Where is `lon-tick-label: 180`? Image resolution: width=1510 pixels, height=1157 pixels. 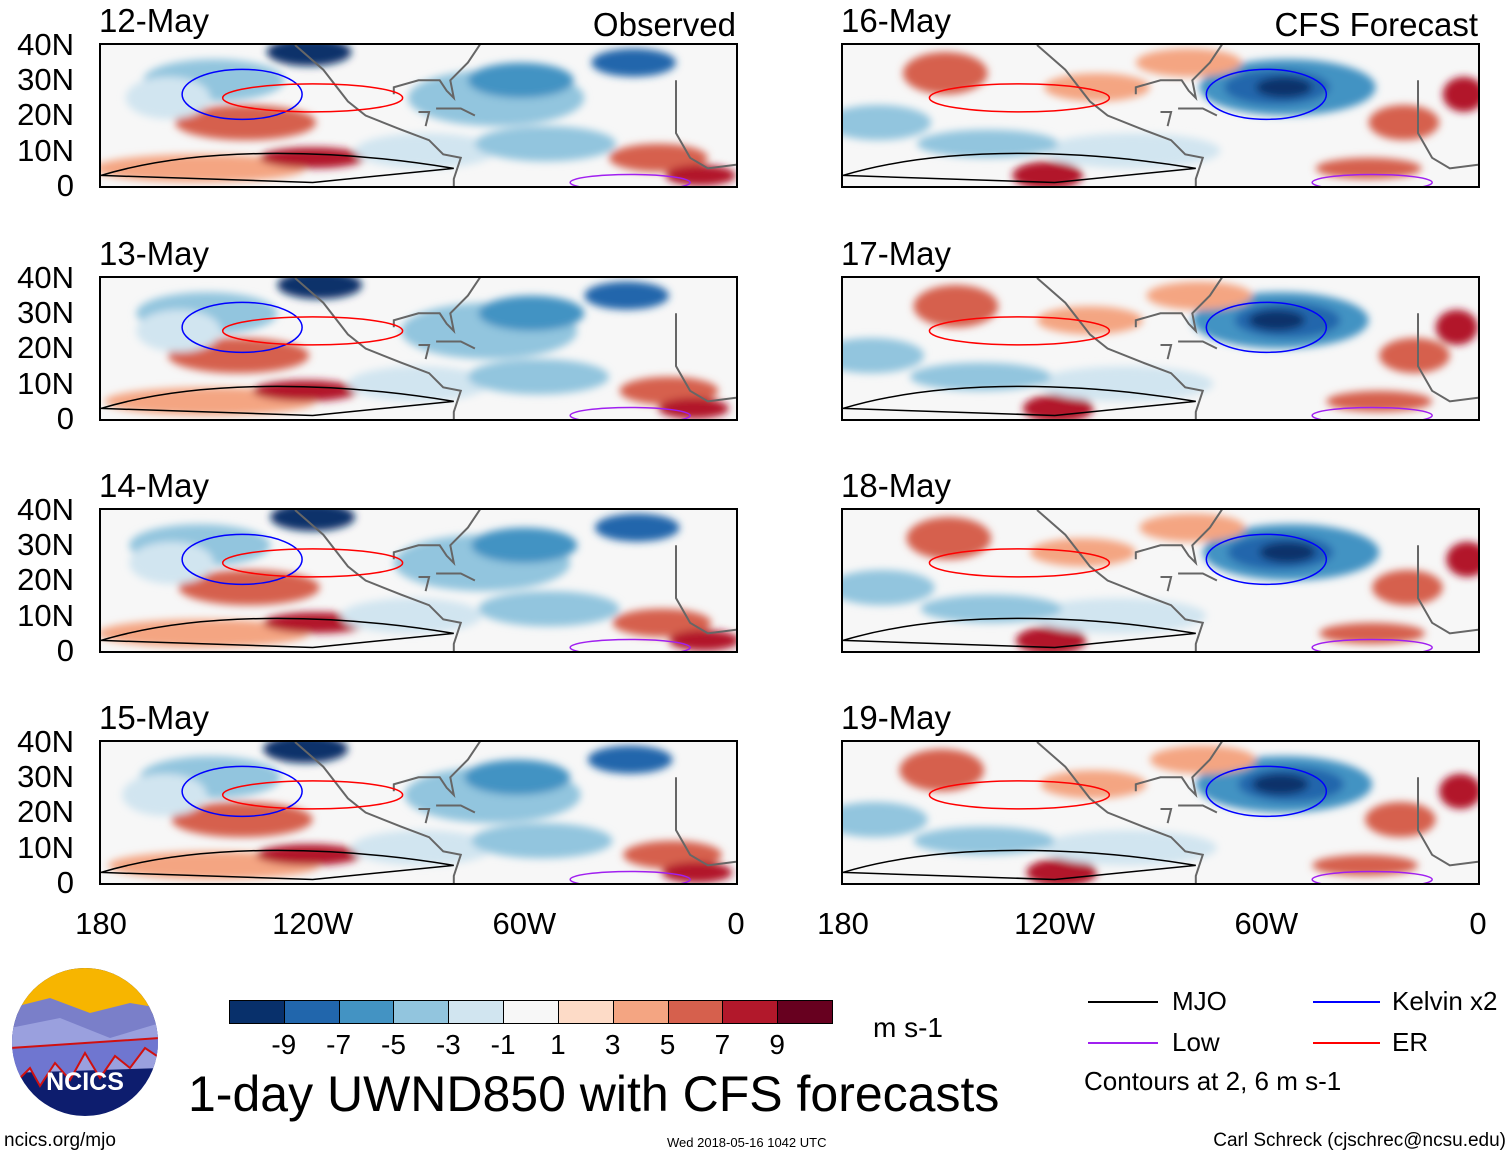
lon-tick-label: 180 is located at coordinates (843, 923).